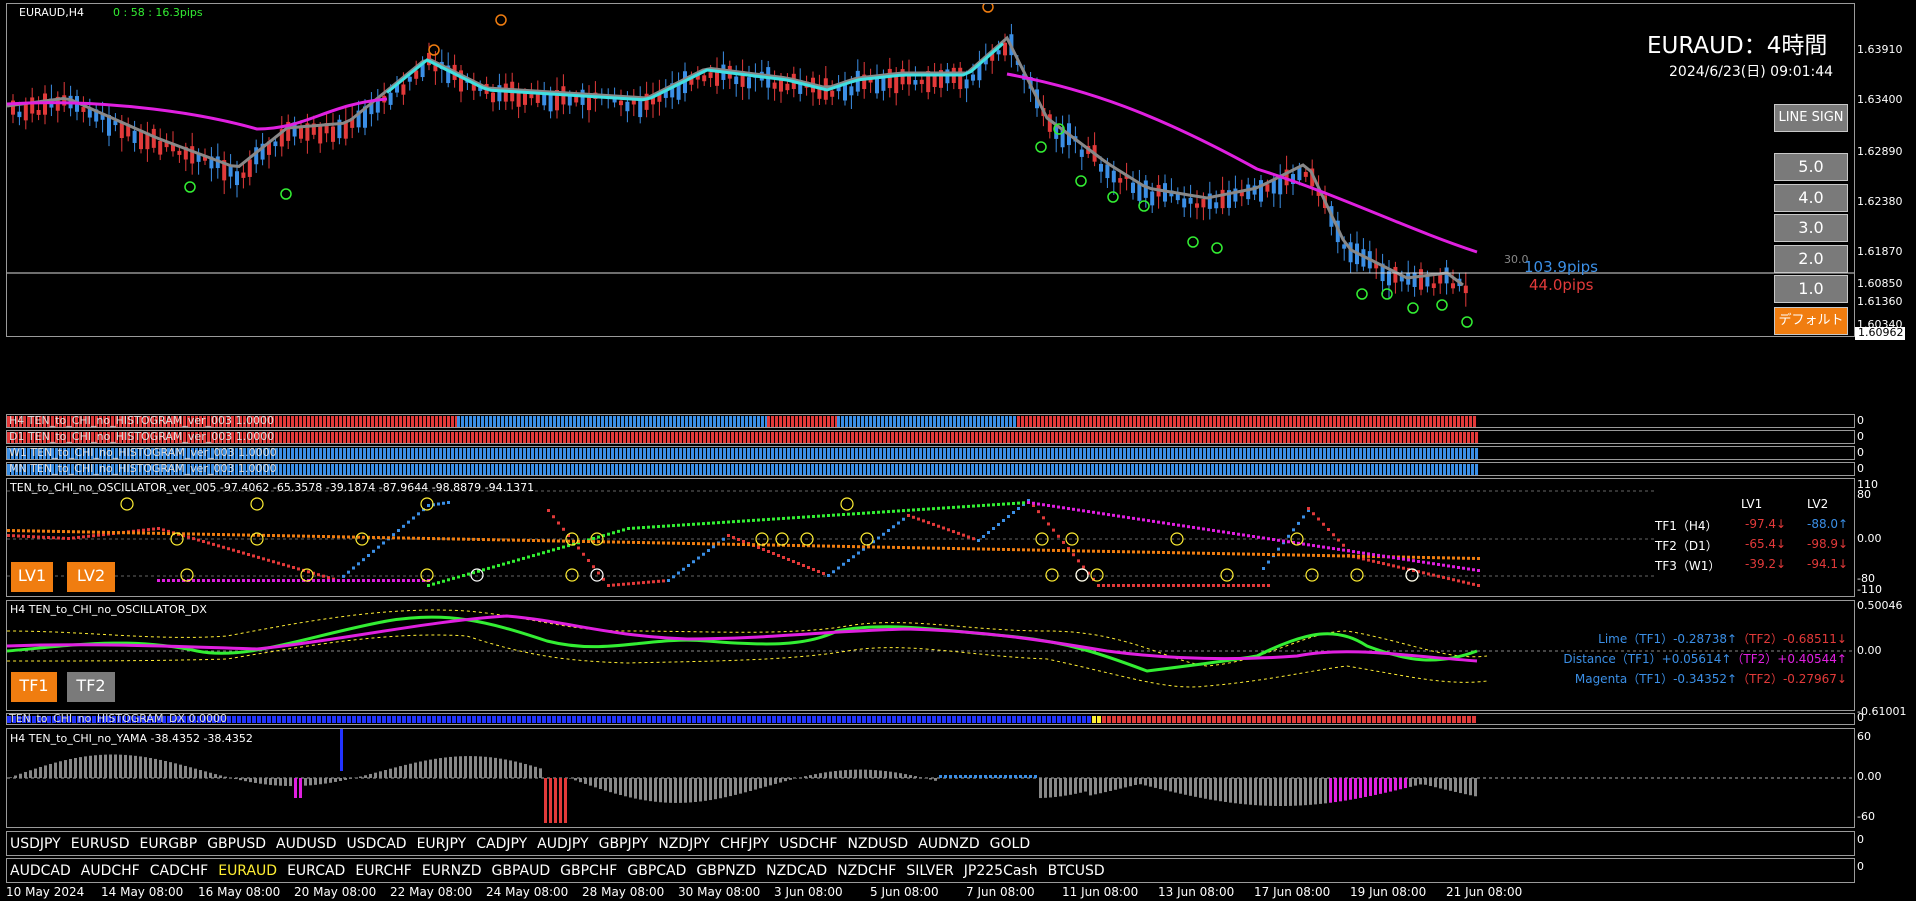 Image resolution: width=1916 pixels, height=901 pixels. Describe the element at coordinates (100, 844) in the screenshot. I see `symbol-eurusd: EURUSD` at that location.